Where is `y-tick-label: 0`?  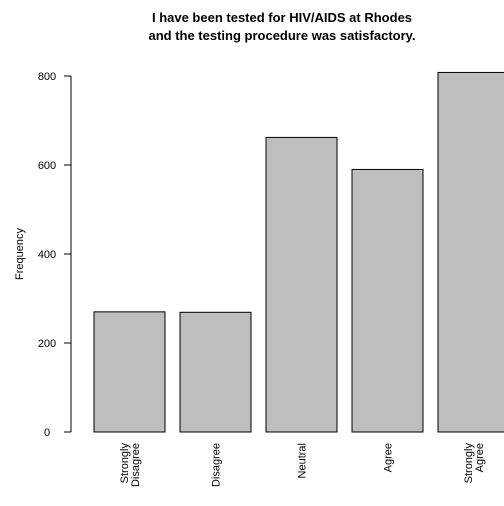 y-tick-label: 0 is located at coordinates (47, 433).